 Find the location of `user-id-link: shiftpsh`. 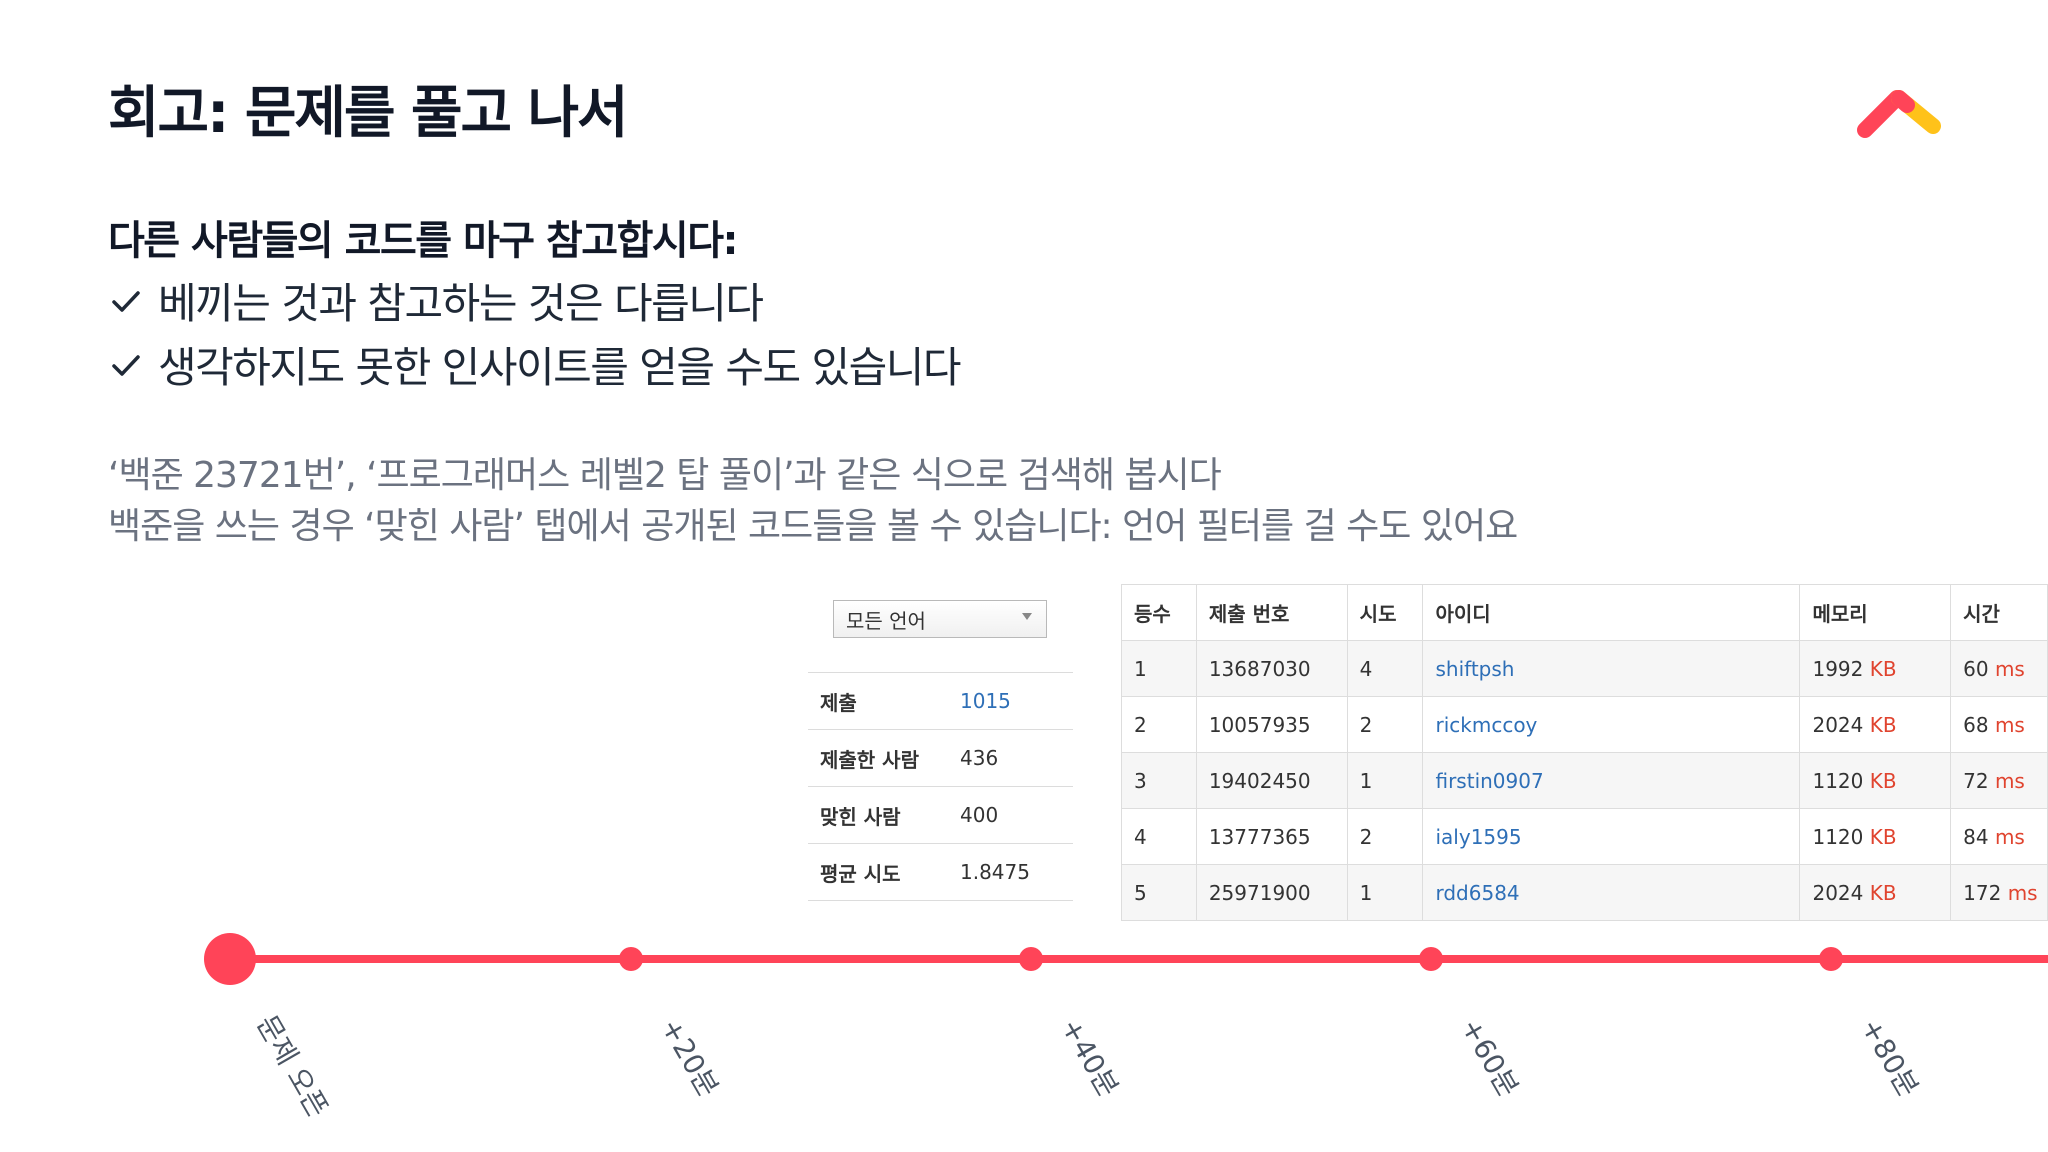

user-id-link: shiftpsh is located at coordinates (1611, 668).